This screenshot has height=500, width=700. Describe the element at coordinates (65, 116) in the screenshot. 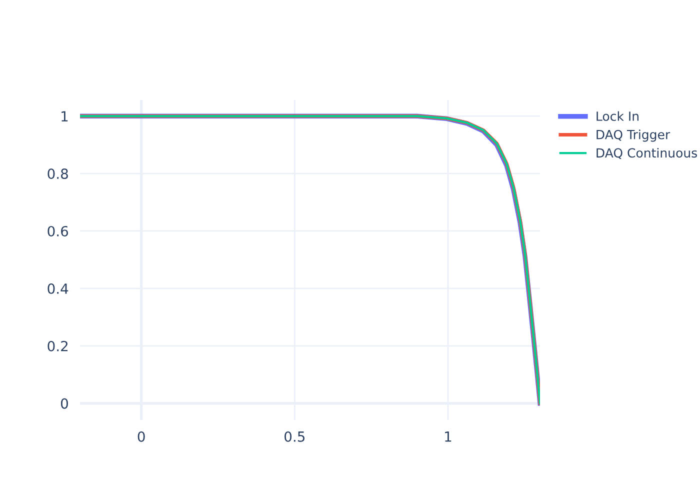

I see `y-tick-label: 1` at that location.